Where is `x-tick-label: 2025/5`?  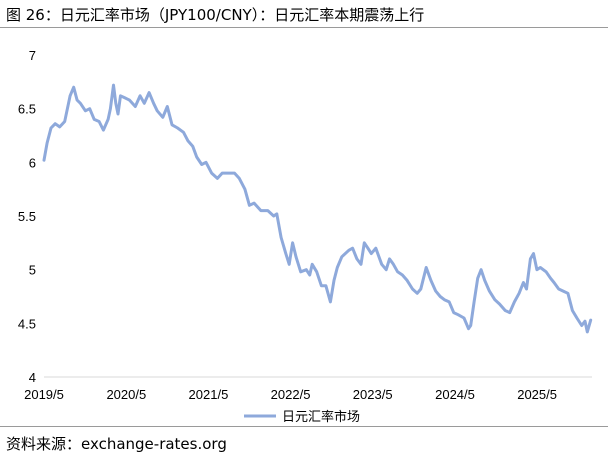 x-tick-label: 2025/5 is located at coordinates (537, 394).